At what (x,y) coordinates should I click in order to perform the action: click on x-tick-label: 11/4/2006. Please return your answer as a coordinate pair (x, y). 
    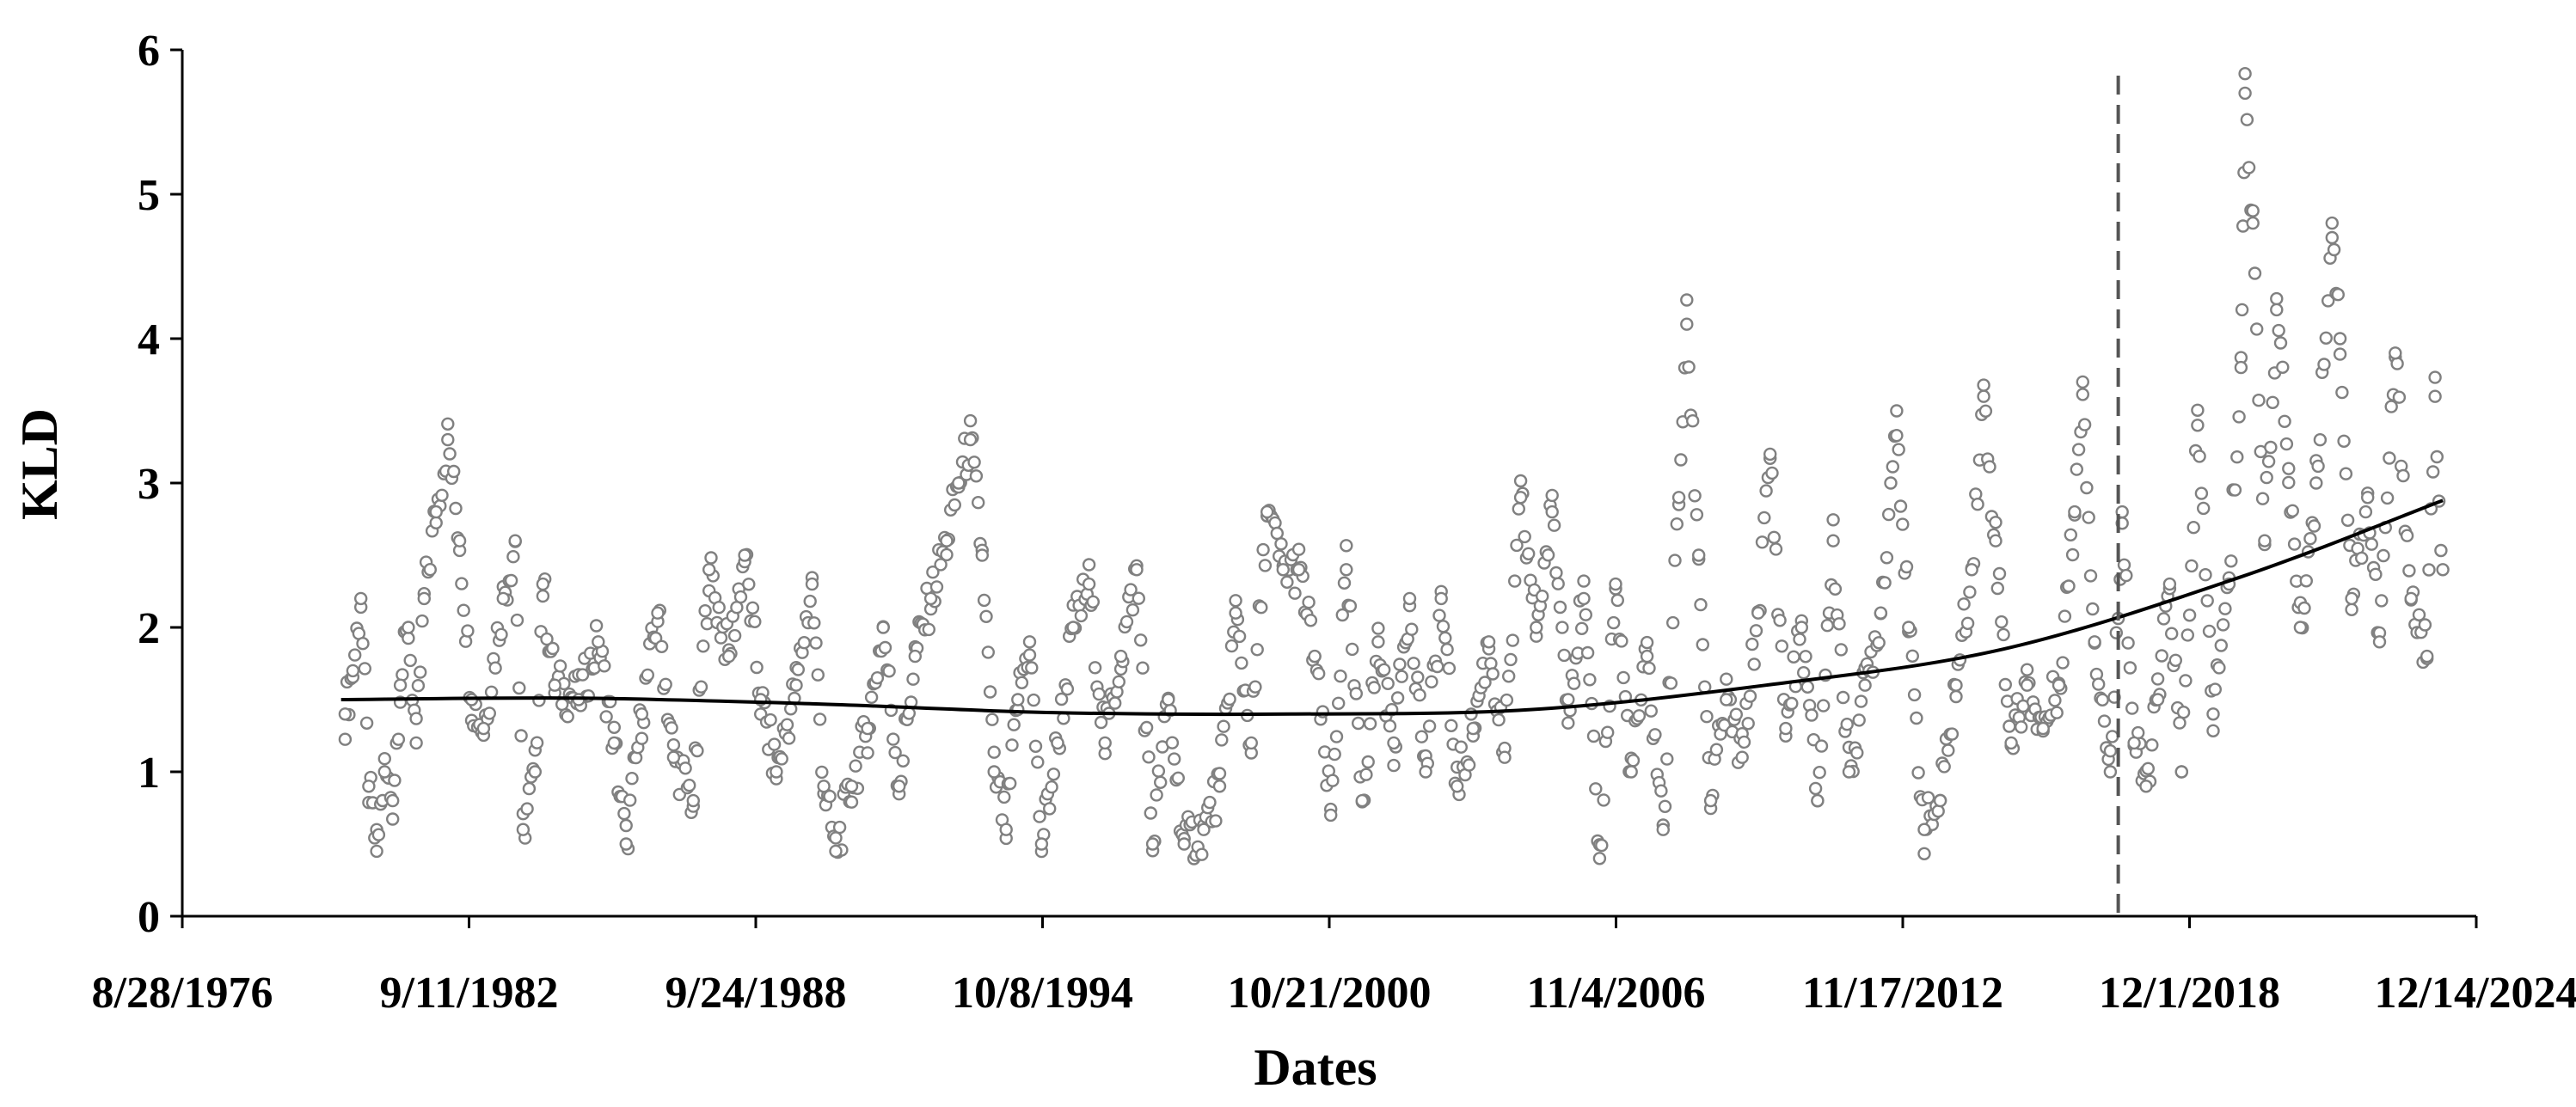
    Looking at the image, I should click on (1616, 993).